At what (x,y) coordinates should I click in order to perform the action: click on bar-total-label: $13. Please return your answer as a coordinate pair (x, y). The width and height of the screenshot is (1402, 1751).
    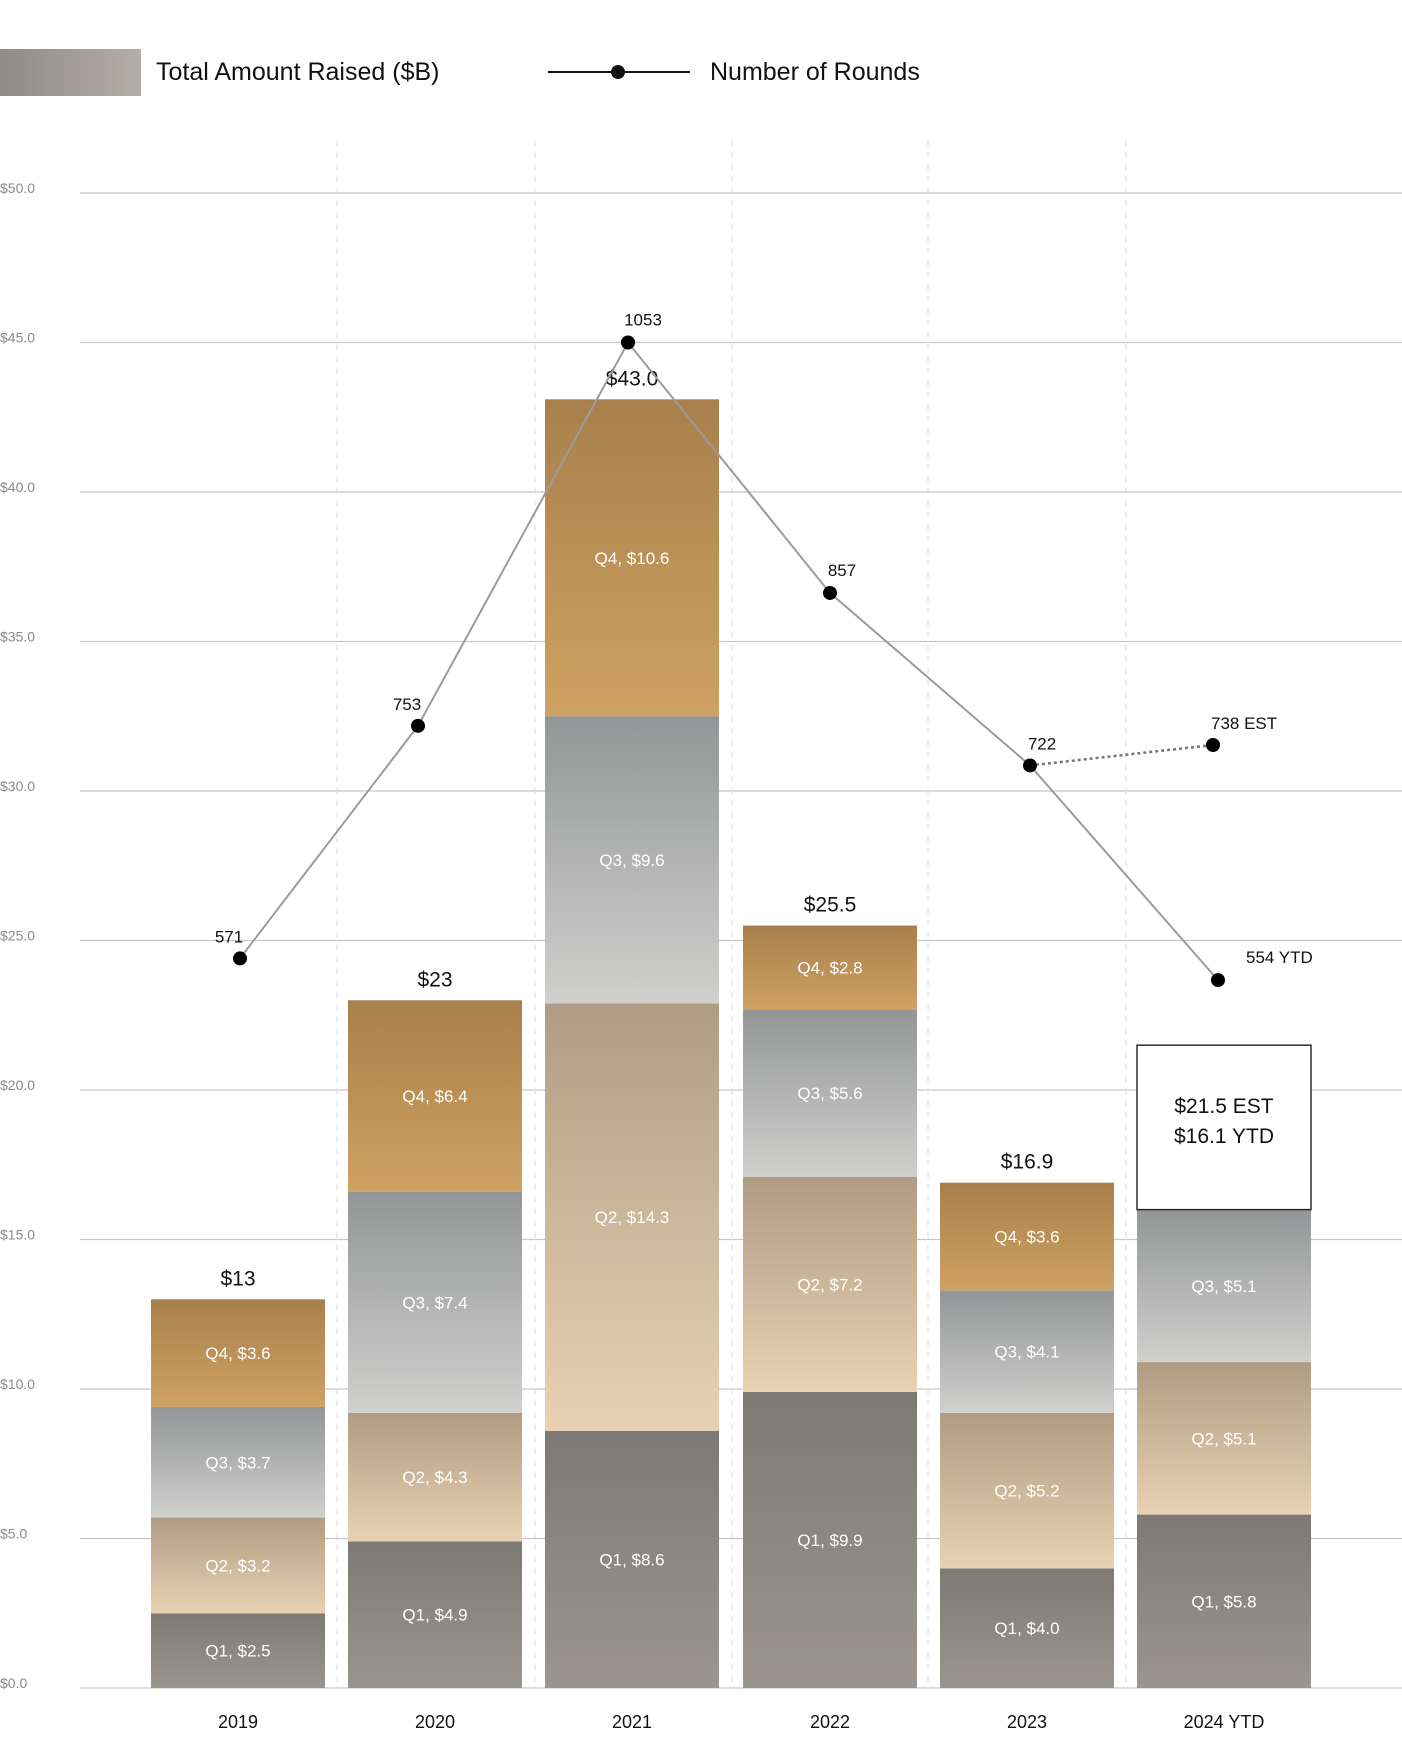
    Looking at the image, I should click on (237, 1278).